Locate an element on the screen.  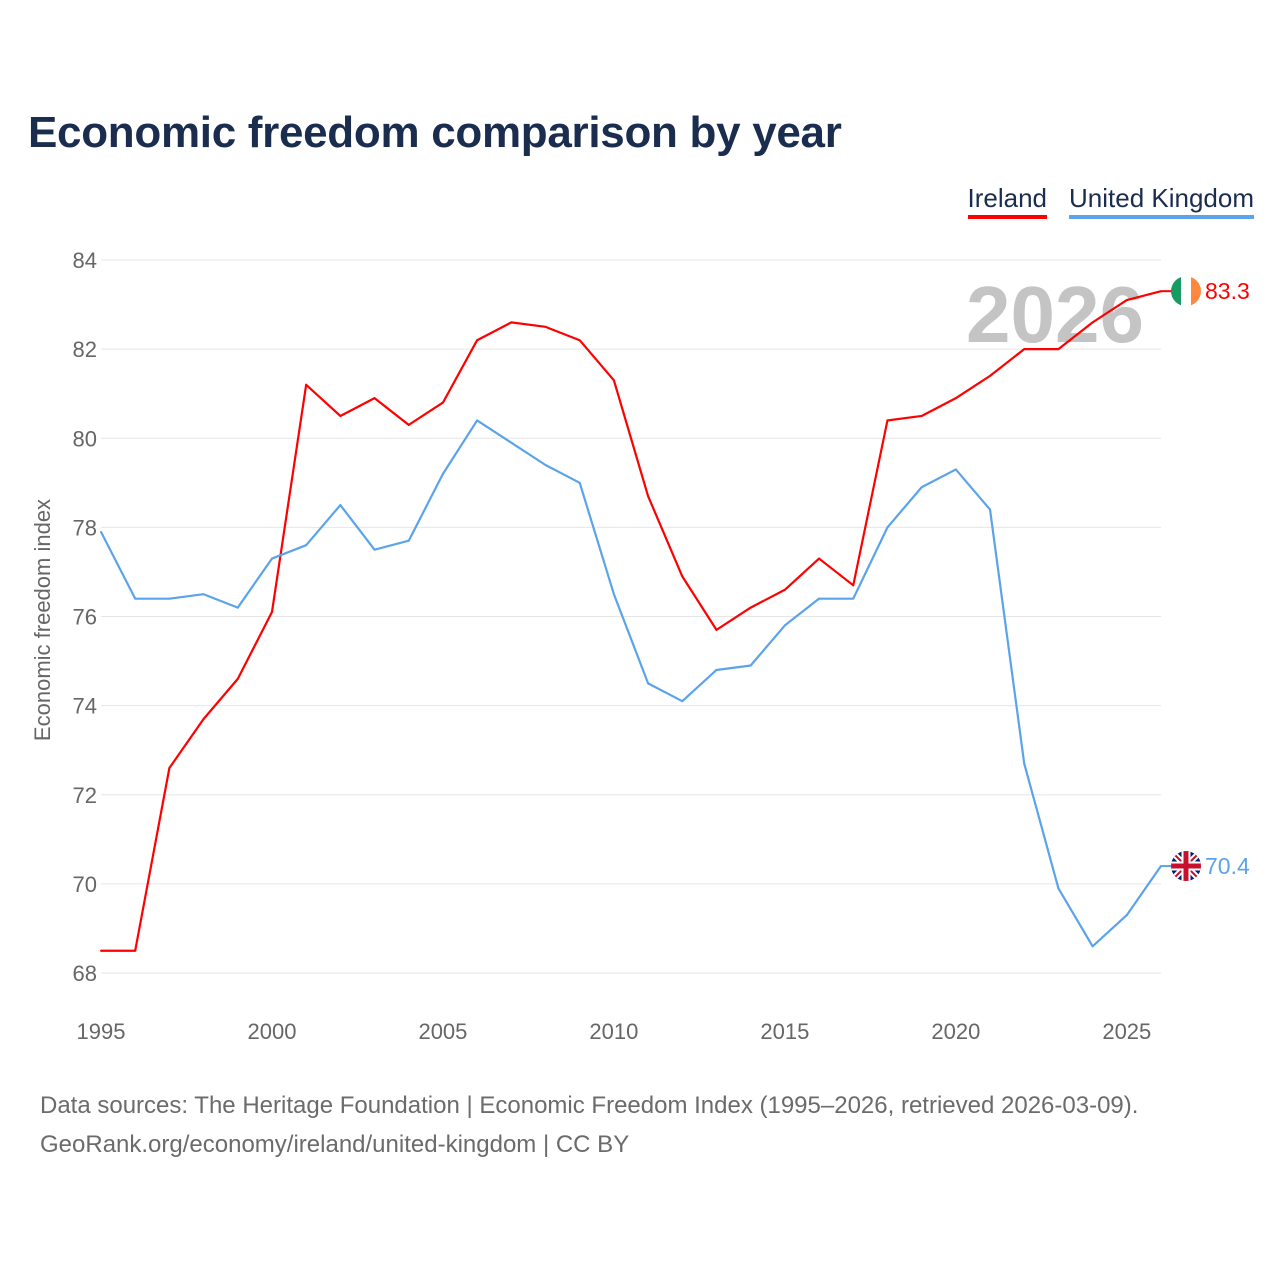
y-tick-label: 76 is located at coordinates (85, 617).